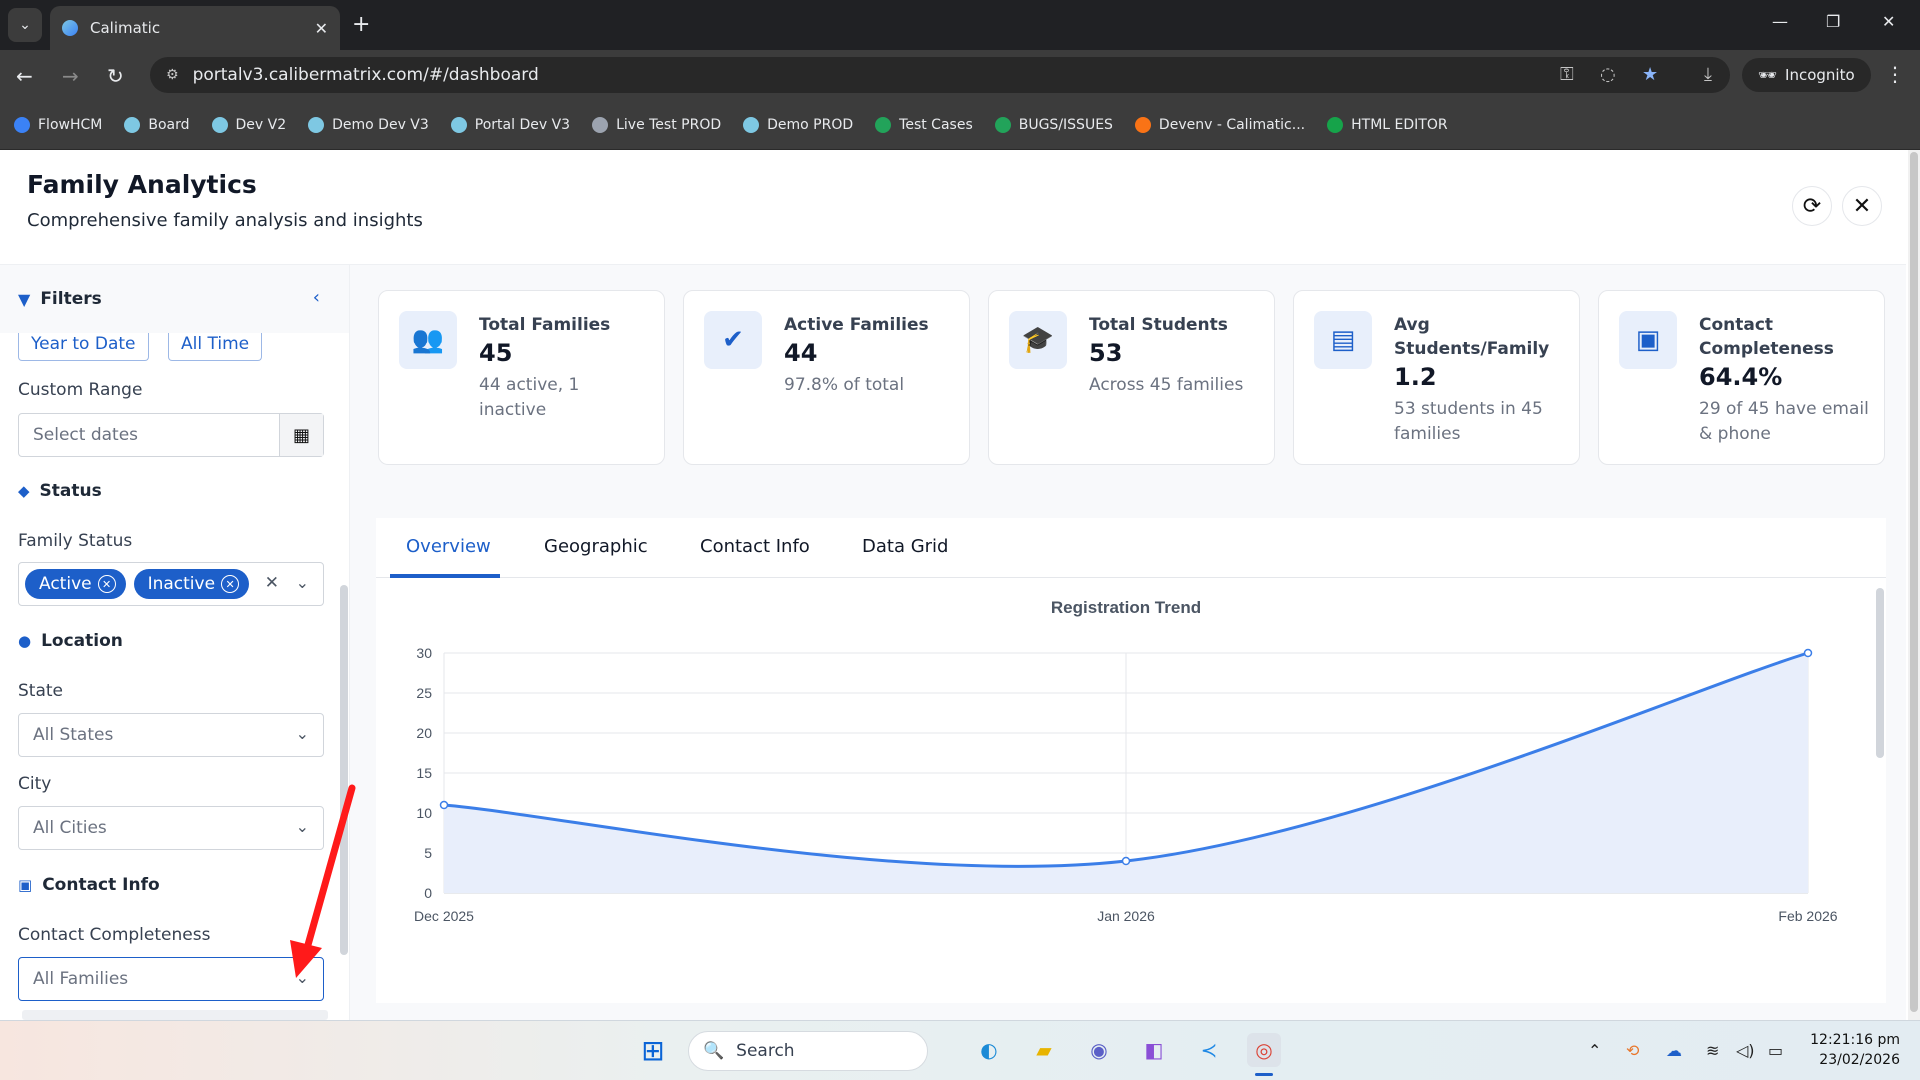 This screenshot has width=1920, height=1080. What do you see at coordinates (1850, 1050) in the screenshot?
I see `system-clock: 12:21:16 pm 23/02/2026` at bounding box center [1850, 1050].